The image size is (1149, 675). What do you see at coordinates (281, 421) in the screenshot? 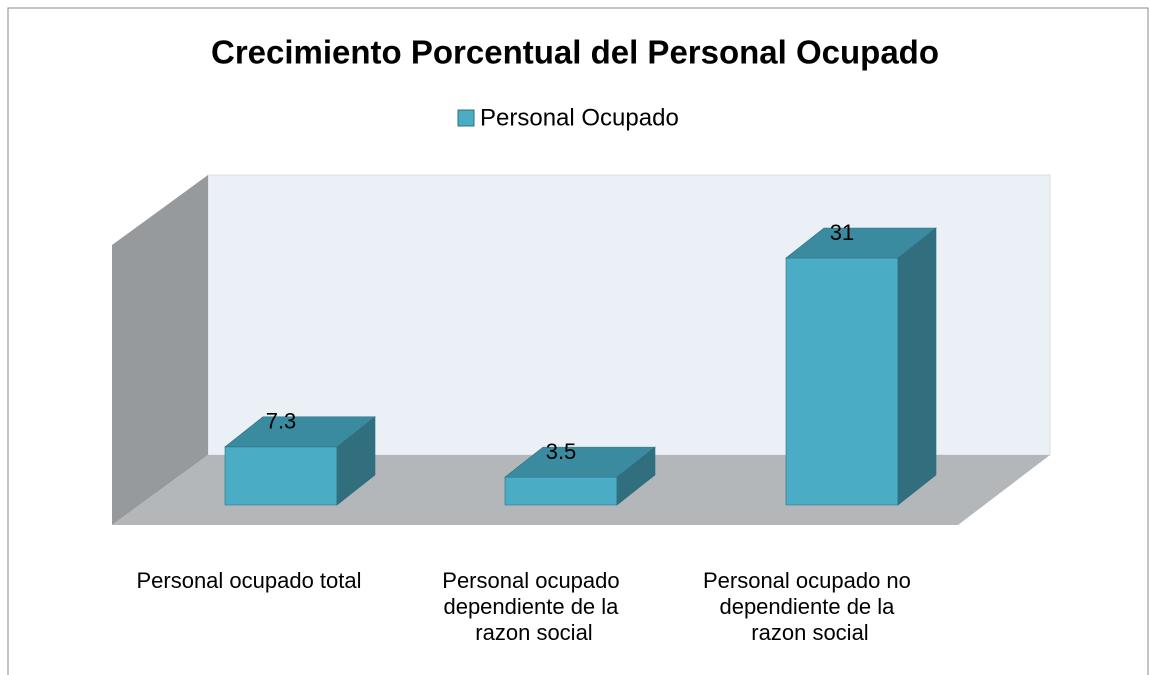
I see `data-label: 7.3` at bounding box center [281, 421].